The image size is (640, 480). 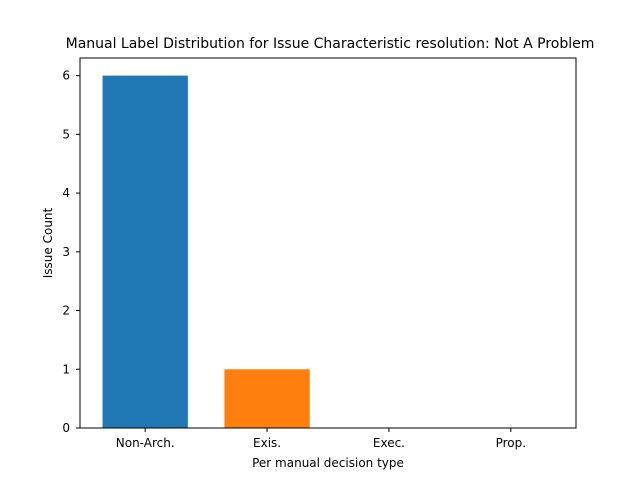 I want to click on y-tick-label: 1, so click(x=66, y=369).